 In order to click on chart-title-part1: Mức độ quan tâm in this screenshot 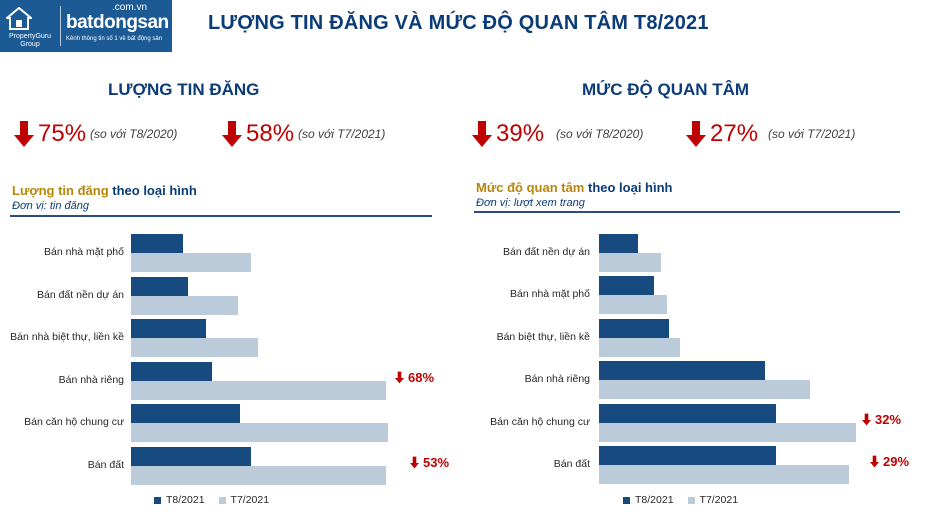, I will do `click(530, 187)`.